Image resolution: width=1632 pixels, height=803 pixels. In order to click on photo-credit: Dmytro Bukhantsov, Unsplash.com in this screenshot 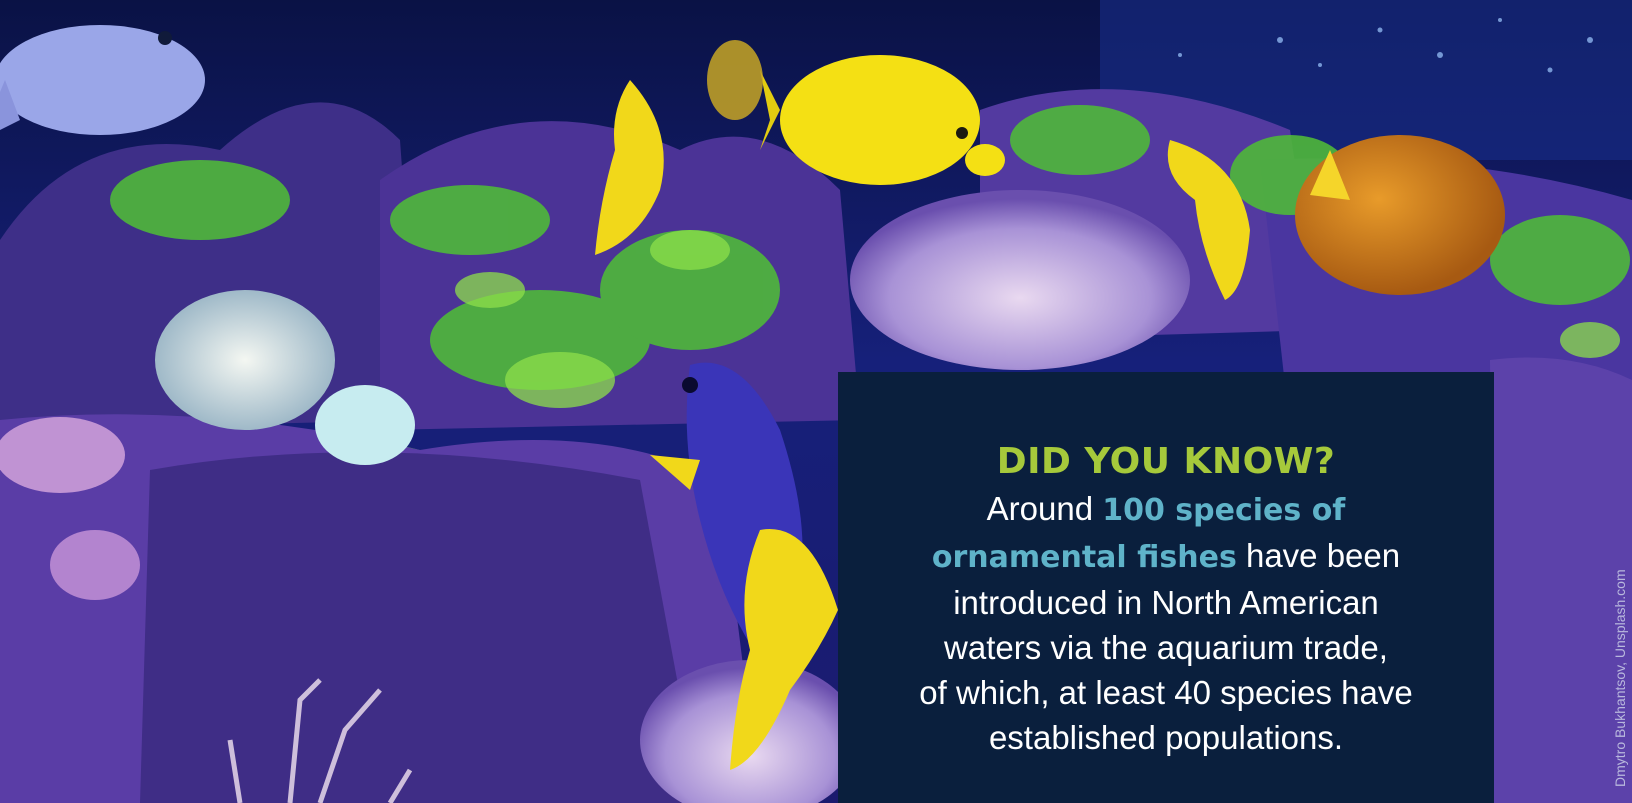, I will do `click(1620, 678)`.